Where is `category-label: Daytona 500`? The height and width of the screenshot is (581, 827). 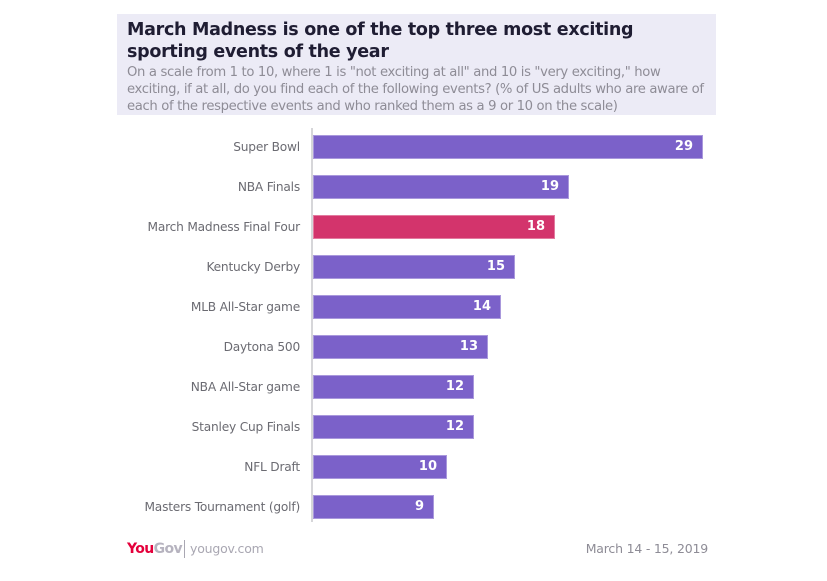
category-label: Daytona 500 is located at coordinates (262, 347).